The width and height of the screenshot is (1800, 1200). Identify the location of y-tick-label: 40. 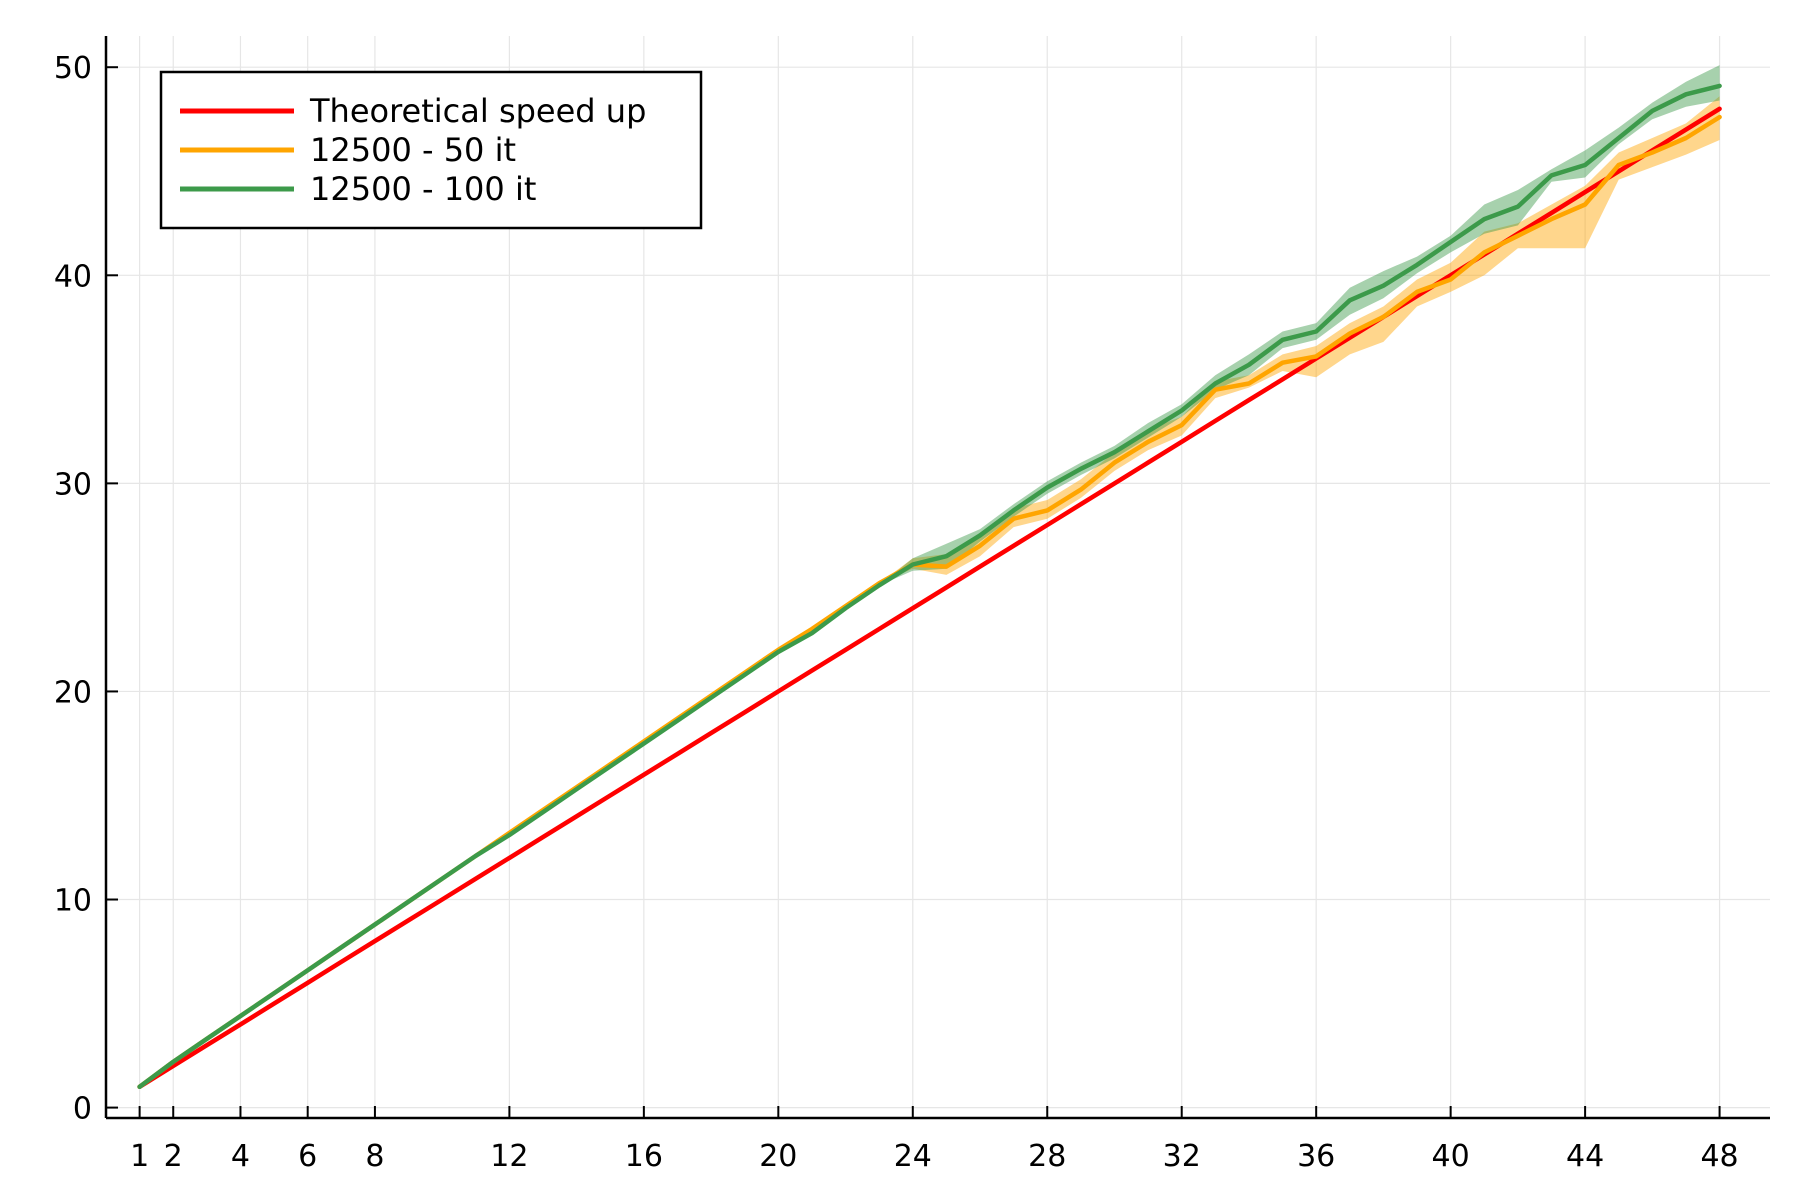
(73, 276).